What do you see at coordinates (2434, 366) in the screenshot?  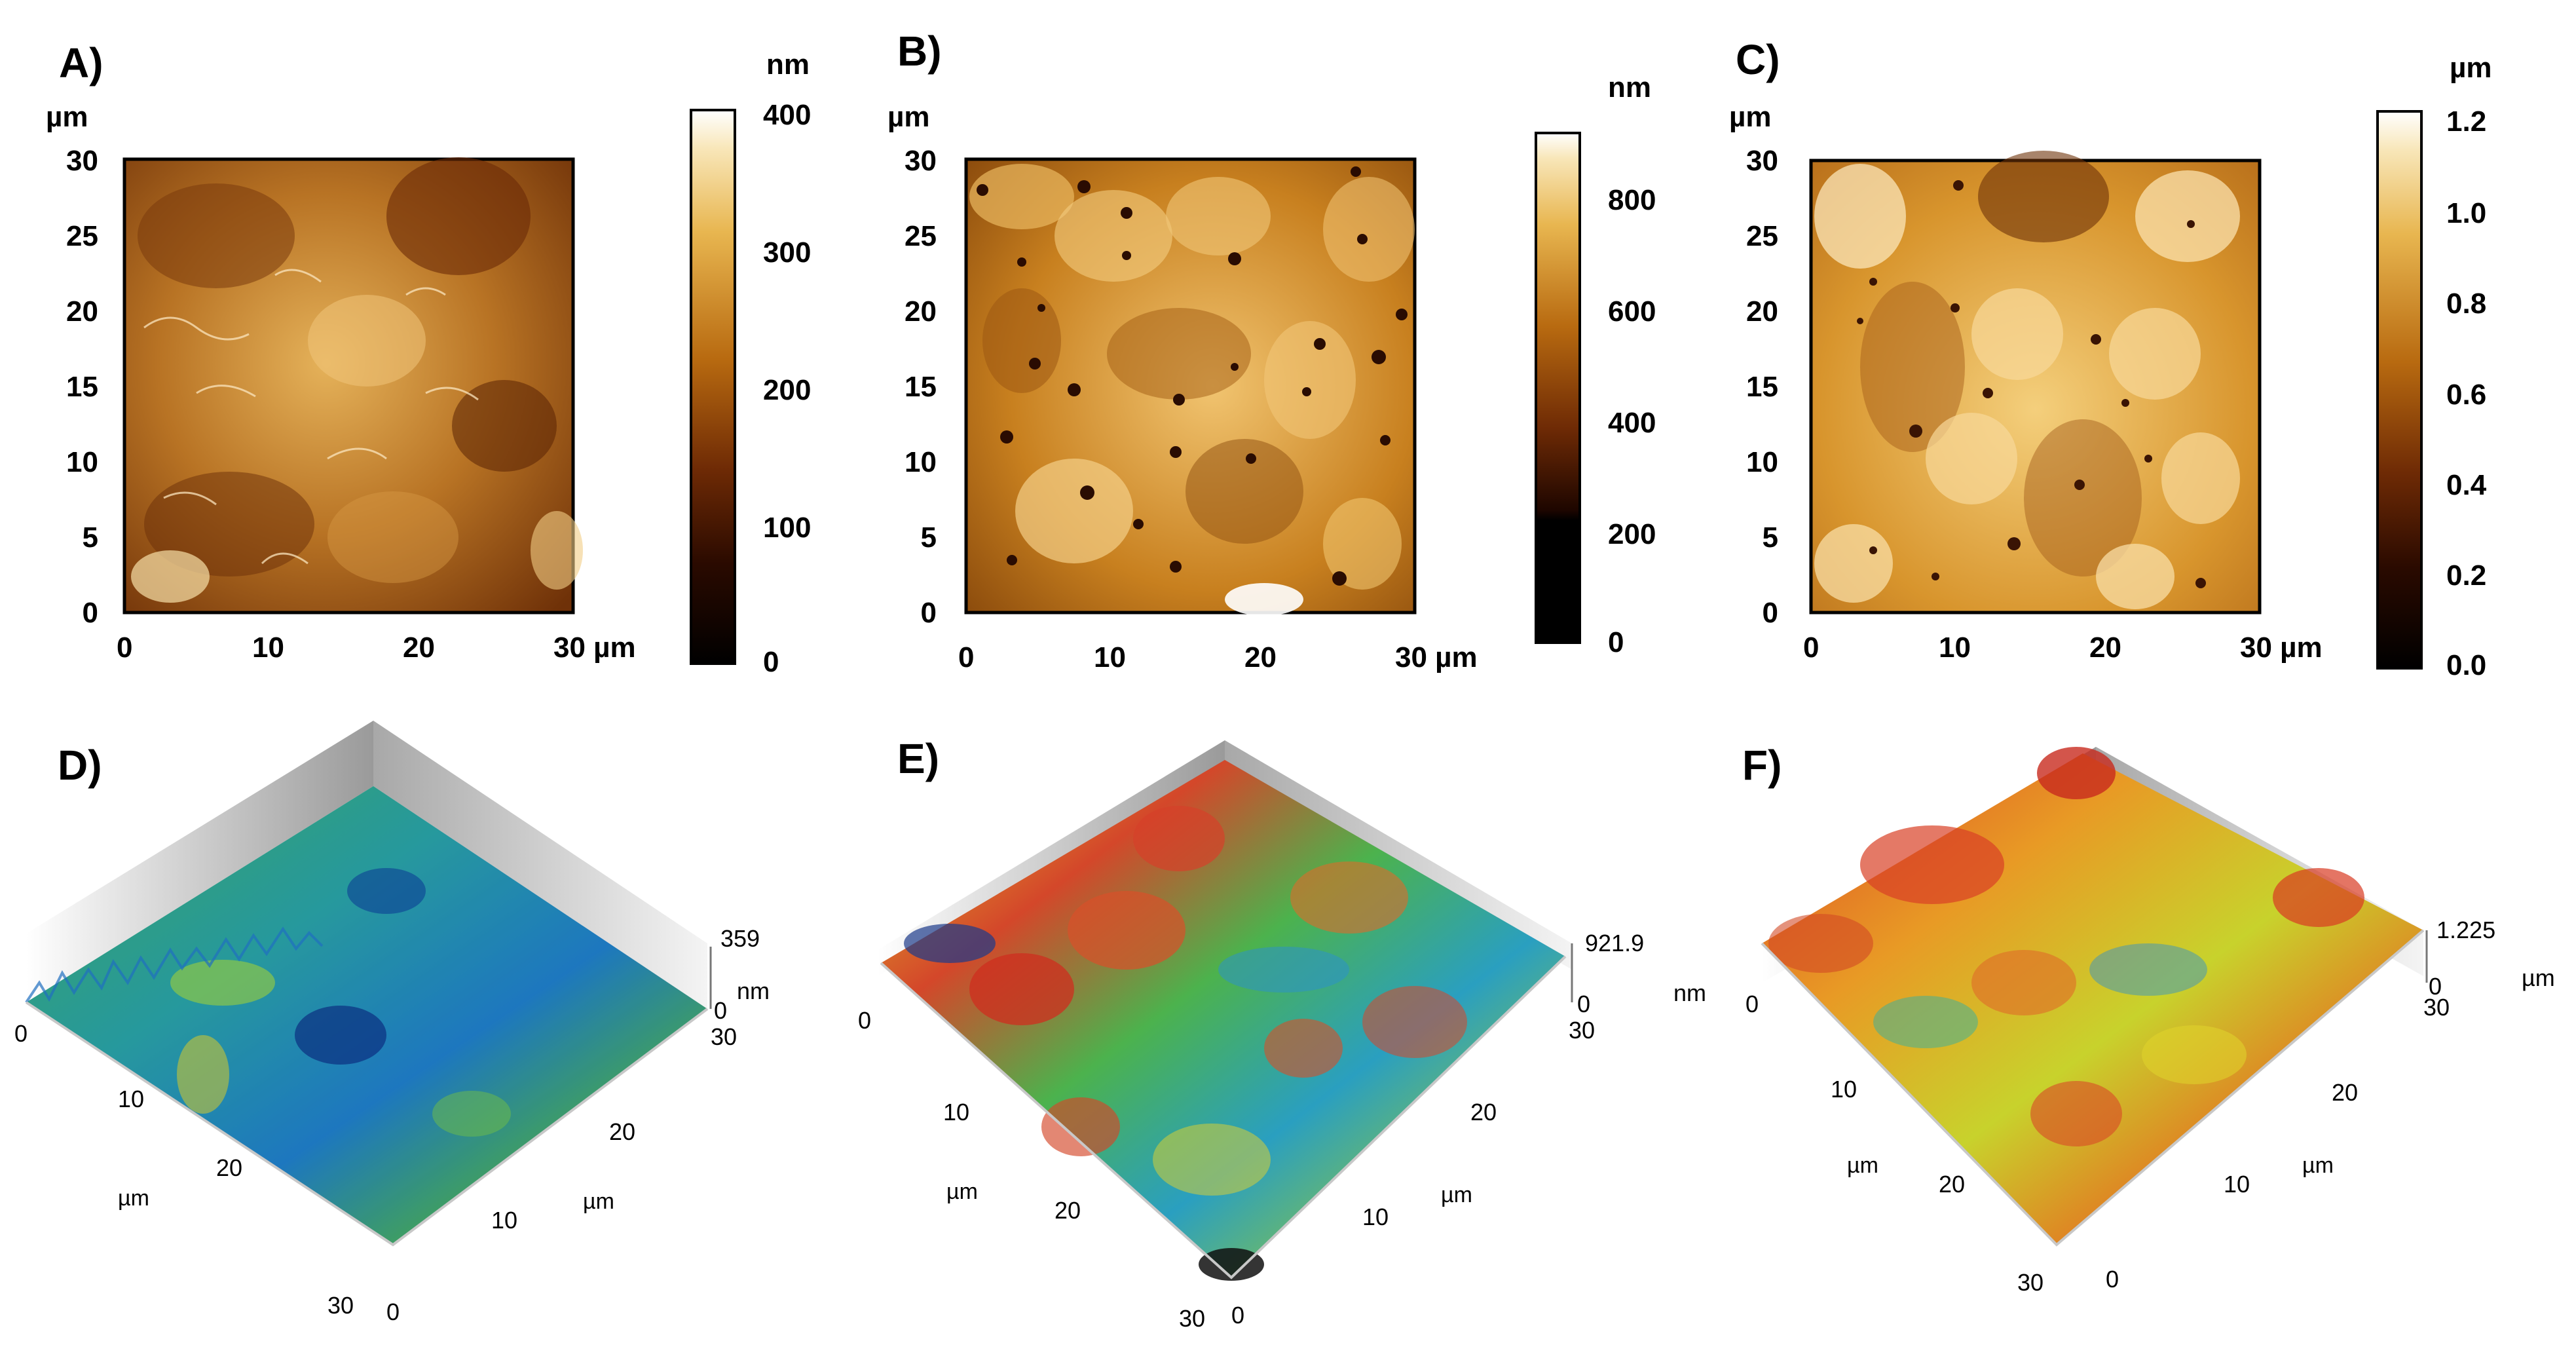 I see `colorbar: µm 0.0 0.2 0.4 0.6 0.8 1.0 1.2` at bounding box center [2434, 366].